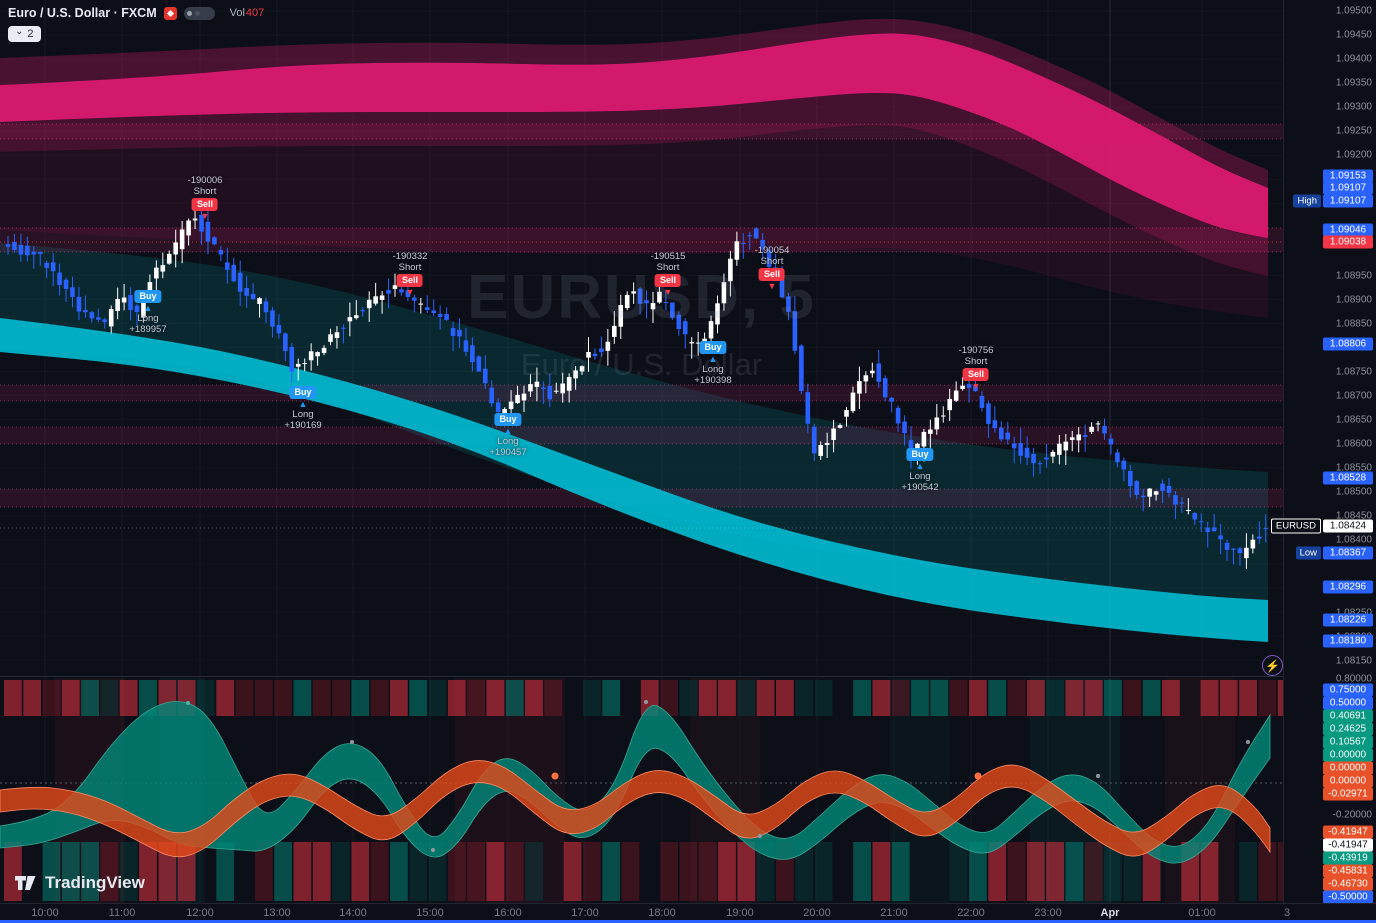 This screenshot has height=923, width=1376. Describe the element at coordinates (189, 13) in the screenshot. I see `toggle-dot-icon` at that location.